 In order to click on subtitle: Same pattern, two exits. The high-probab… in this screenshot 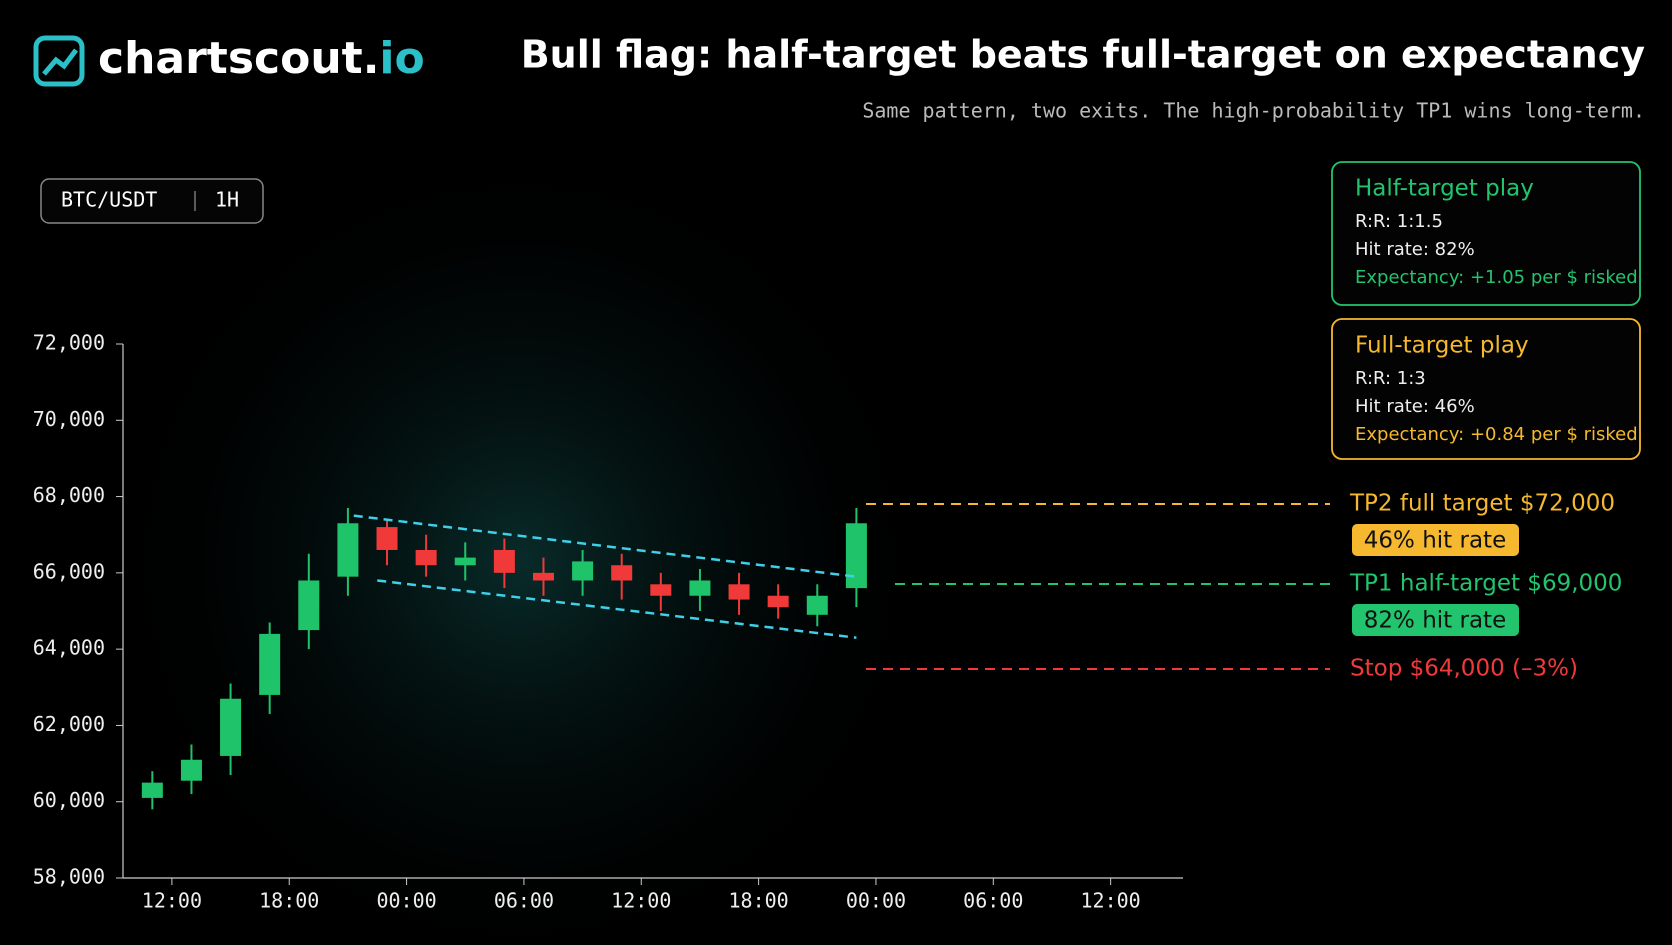, I will do `click(1253, 111)`.